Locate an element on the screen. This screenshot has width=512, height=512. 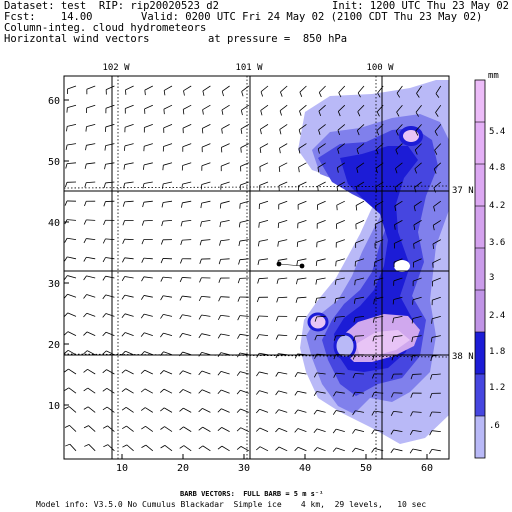
cloud-cell-ring is located at coordinates (345, 346).